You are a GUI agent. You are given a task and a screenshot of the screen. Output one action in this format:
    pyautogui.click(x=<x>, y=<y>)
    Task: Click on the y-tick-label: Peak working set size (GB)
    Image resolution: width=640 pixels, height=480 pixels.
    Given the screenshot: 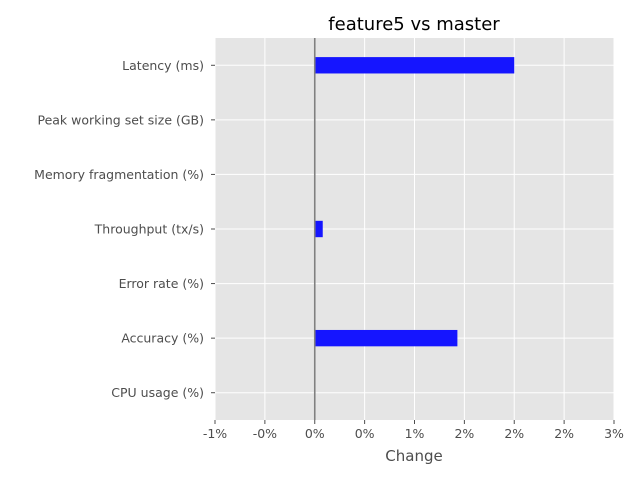 What is the action you would take?
    pyautogui.click(x=120, y=119)
    